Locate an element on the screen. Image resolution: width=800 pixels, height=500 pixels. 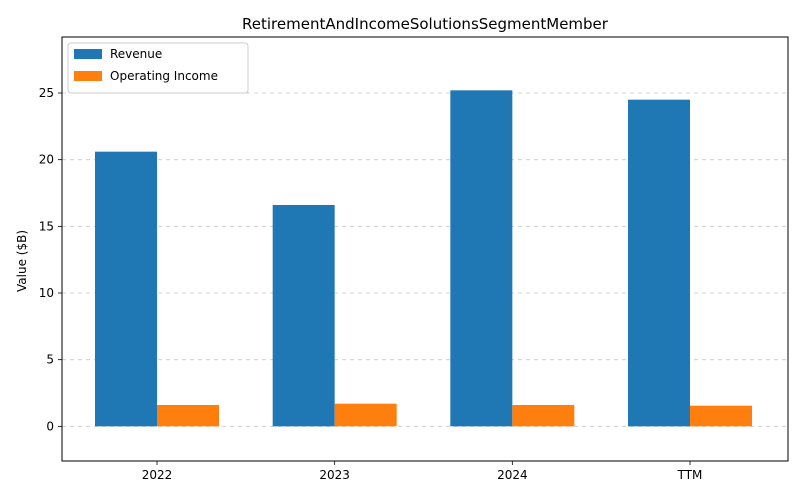
x-tick-label: TTM is located at coordinates (690, 475).